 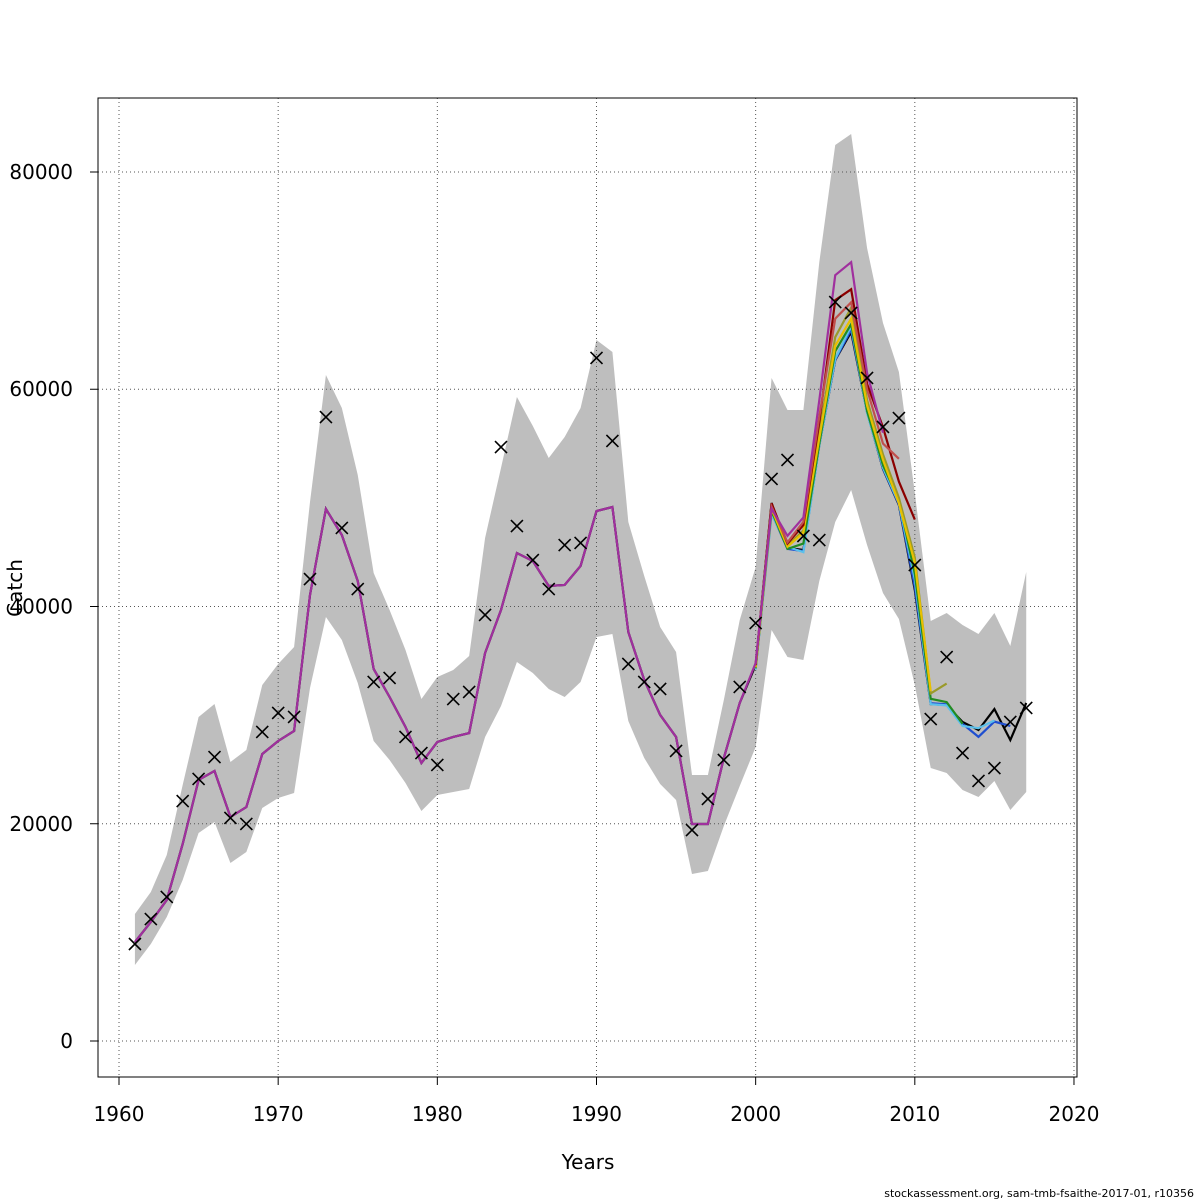 I want to click on y-axis-label: Catch, so click(x=15, y=588).